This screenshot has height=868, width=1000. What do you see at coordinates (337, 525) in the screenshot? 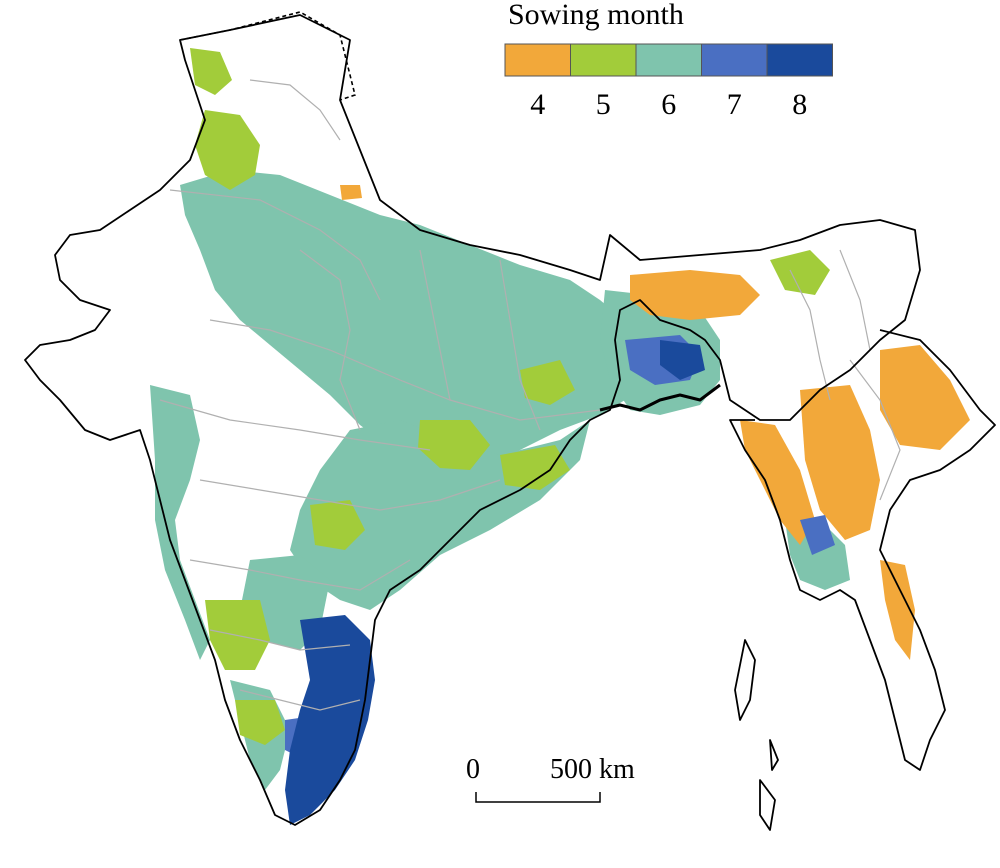
I see `patch-month-5-telangana` at bounding box center [337, 525].